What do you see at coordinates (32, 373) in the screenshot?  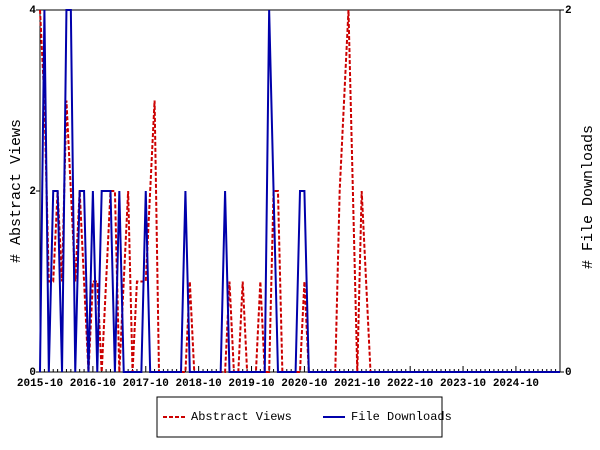 I see `y-tick-label: 0` at bounding box center [32, 373].